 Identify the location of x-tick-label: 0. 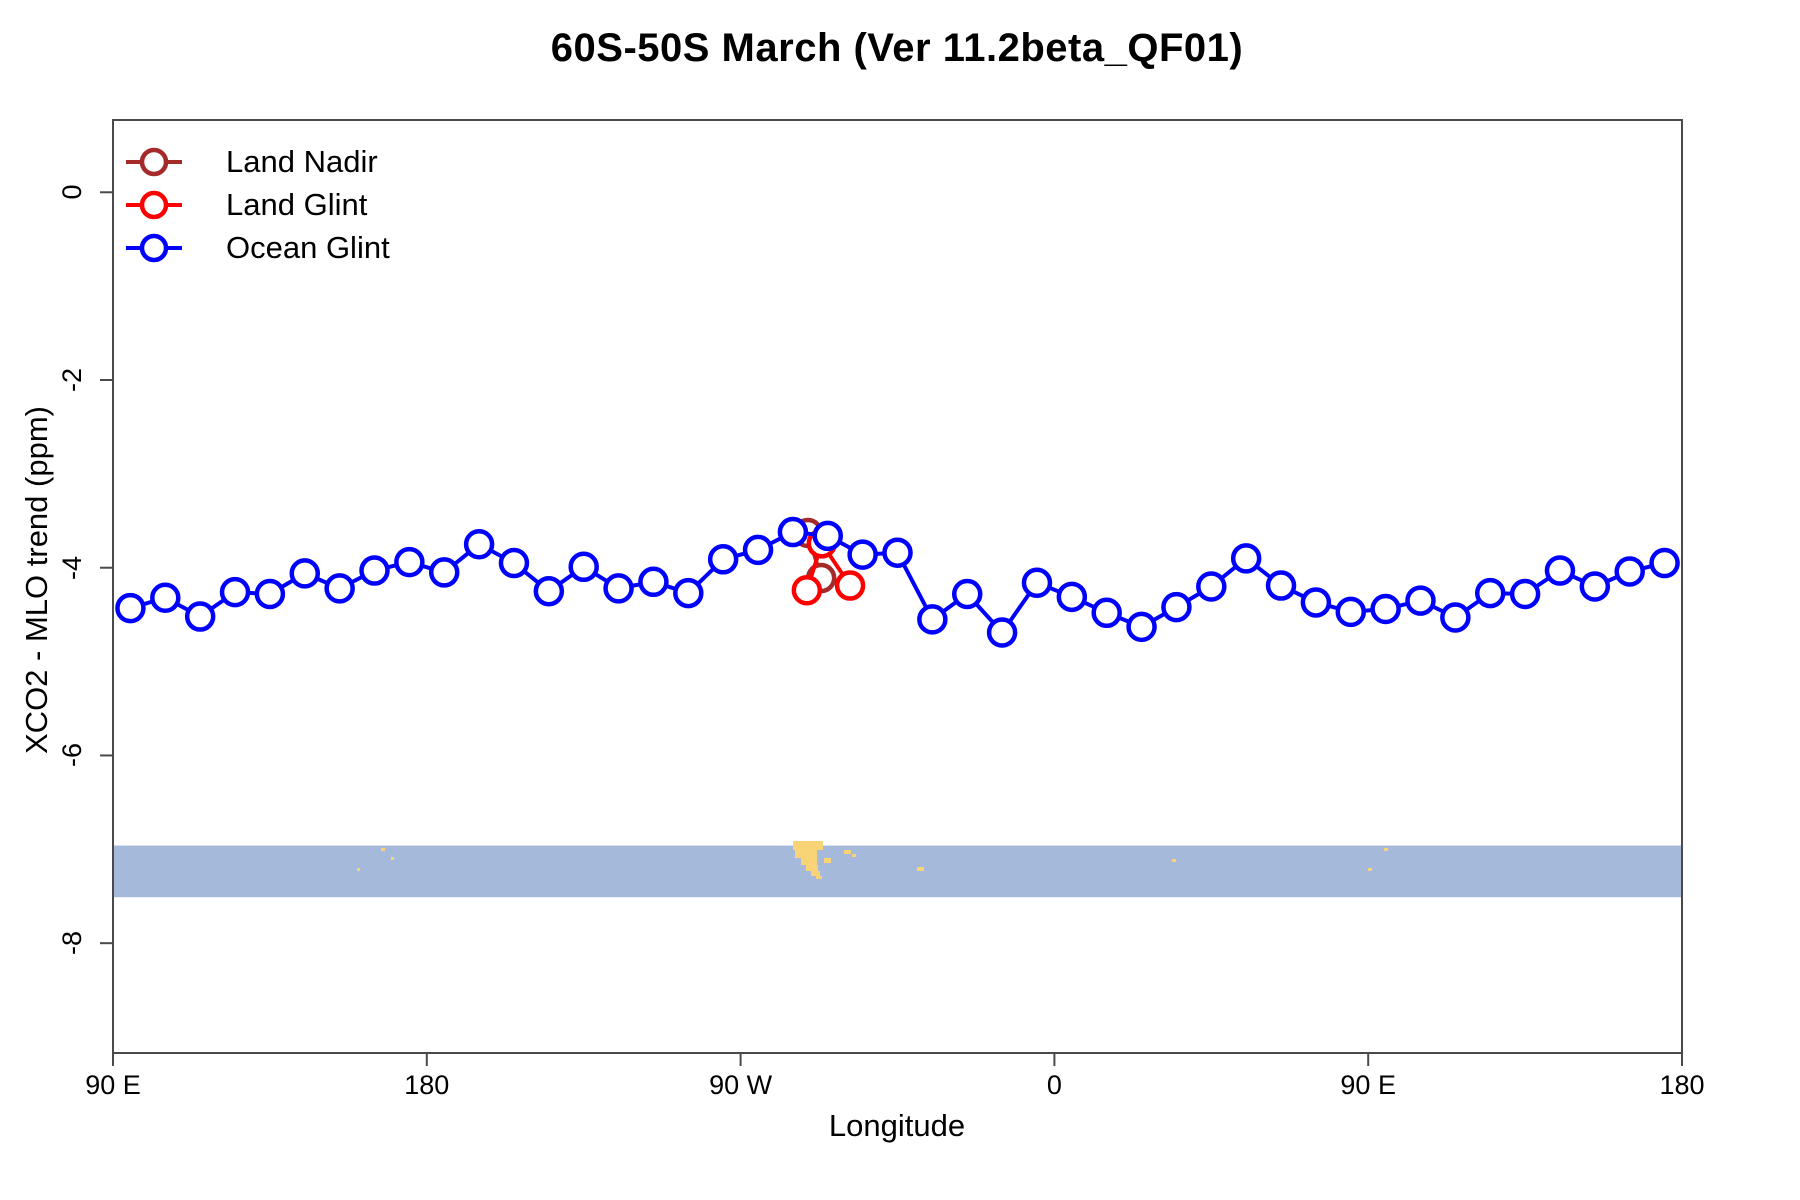
(1054, 1085).